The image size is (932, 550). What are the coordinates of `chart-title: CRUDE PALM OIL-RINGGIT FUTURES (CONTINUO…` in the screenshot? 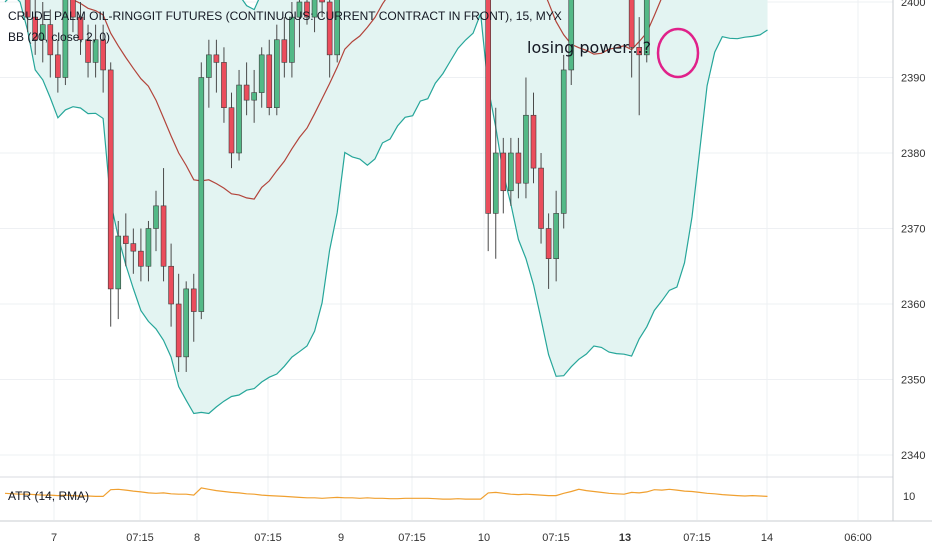 It's located at (285, 16).